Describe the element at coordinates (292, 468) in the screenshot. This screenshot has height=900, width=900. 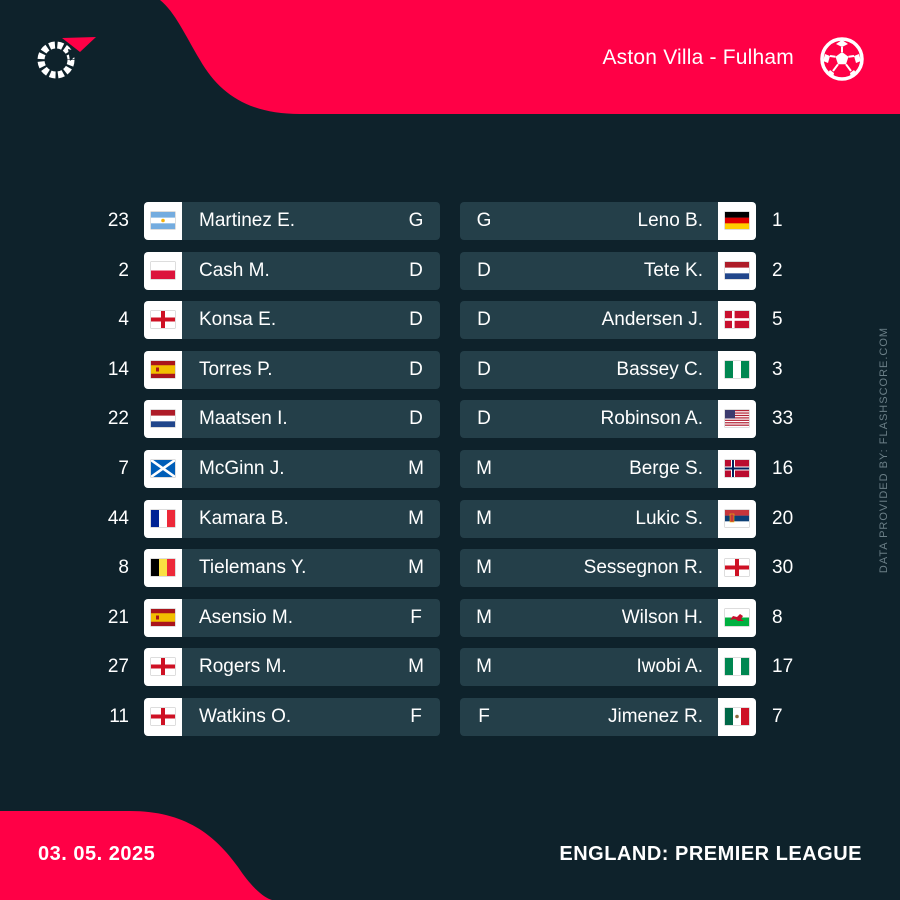
I see `player-bar: McGinn J. M` at that location.